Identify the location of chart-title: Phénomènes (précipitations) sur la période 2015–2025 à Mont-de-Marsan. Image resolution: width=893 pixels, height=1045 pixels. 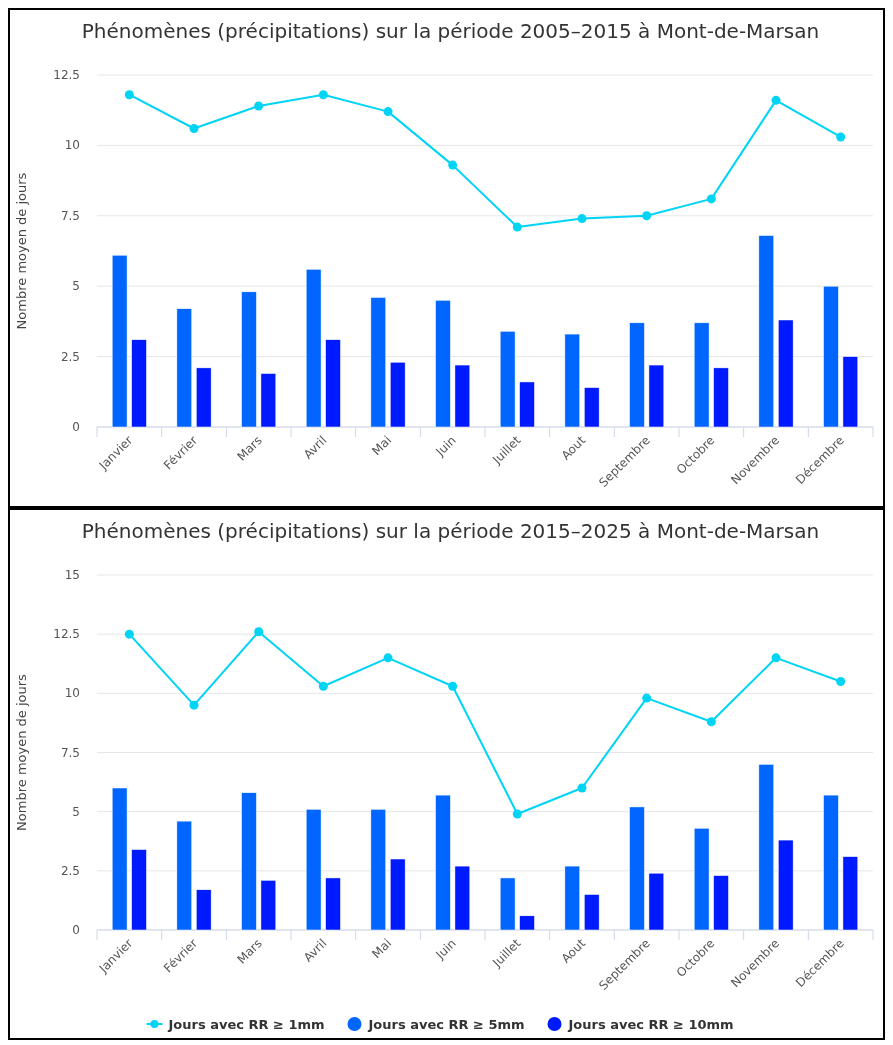
(450, 531).